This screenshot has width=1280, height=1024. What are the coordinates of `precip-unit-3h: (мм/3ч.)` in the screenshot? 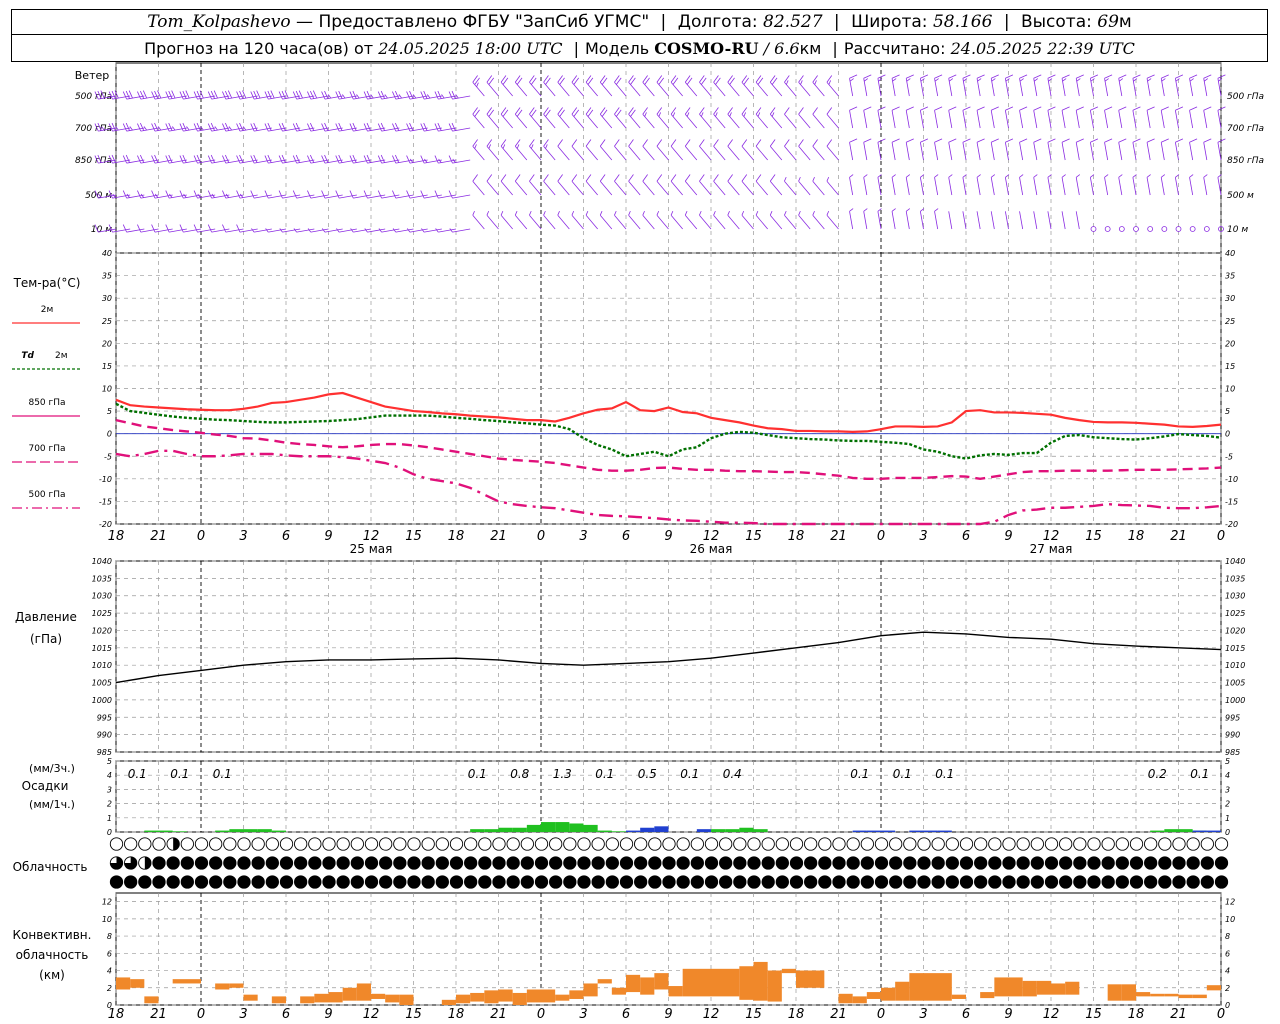 It's located at (52, 768).